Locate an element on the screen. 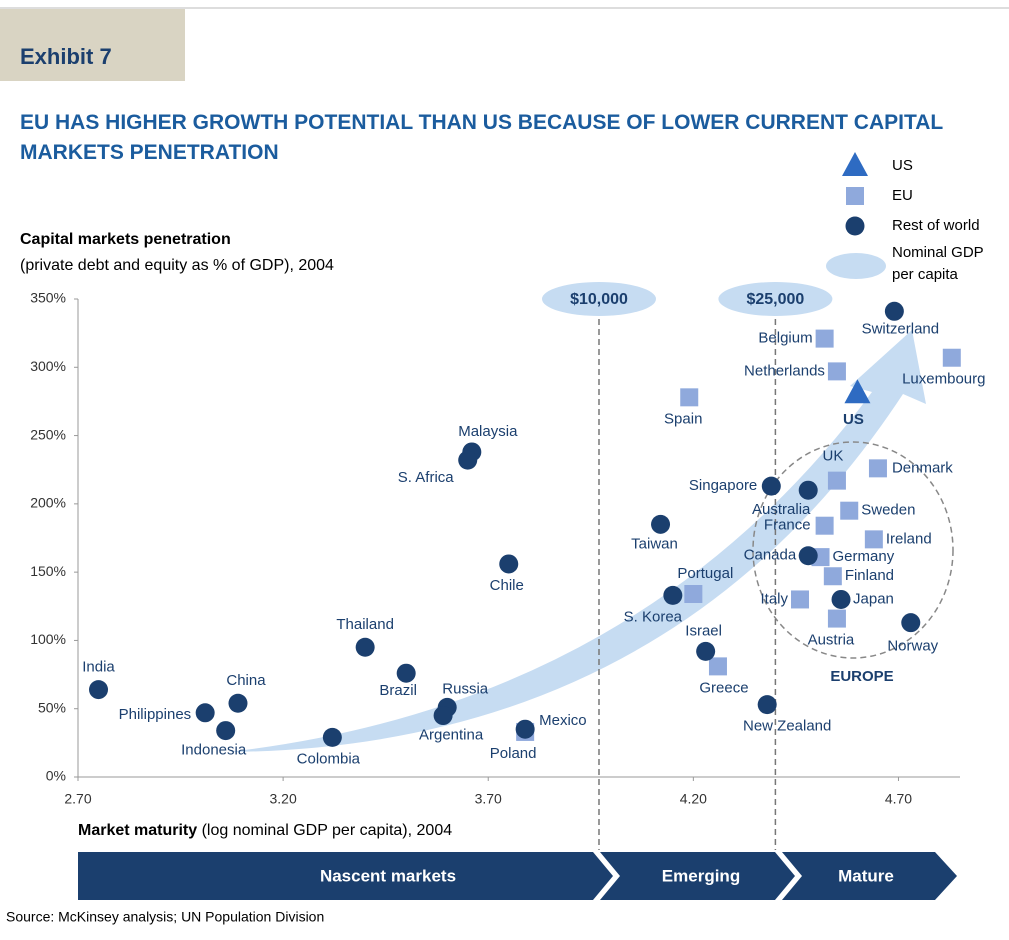 The height and width of the screenshot is (940, 1009). point-label: Malaysia is located at coordinates (488, 431).